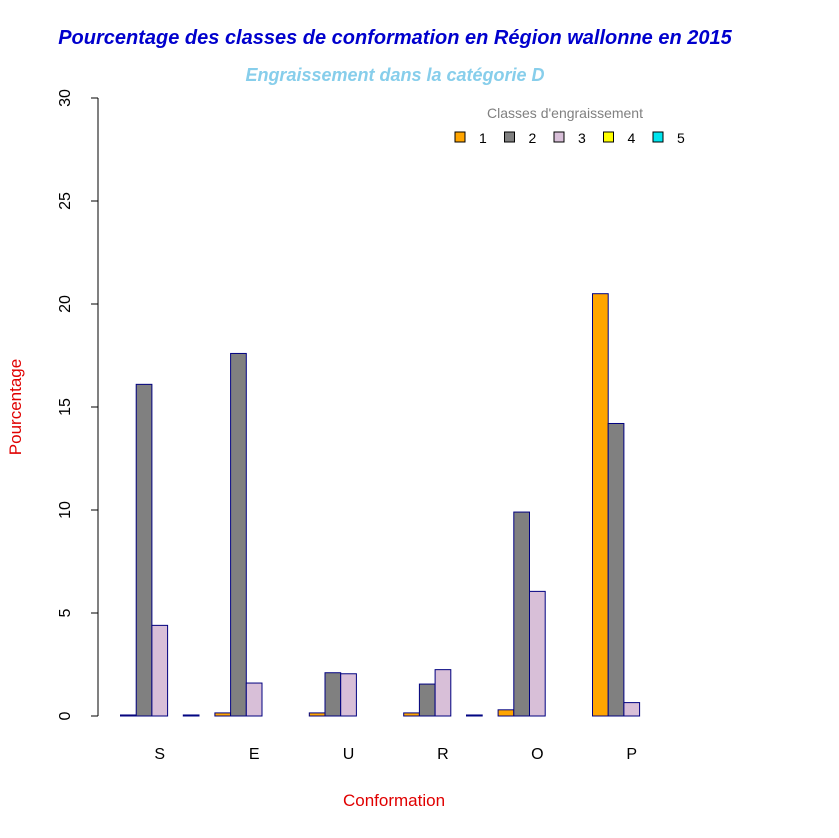 The height and width of the screenshot is (838, 839). Describe the element at coordinates (254, 754) in the screenshot. I see `x-tick-label-E: E` at that location.